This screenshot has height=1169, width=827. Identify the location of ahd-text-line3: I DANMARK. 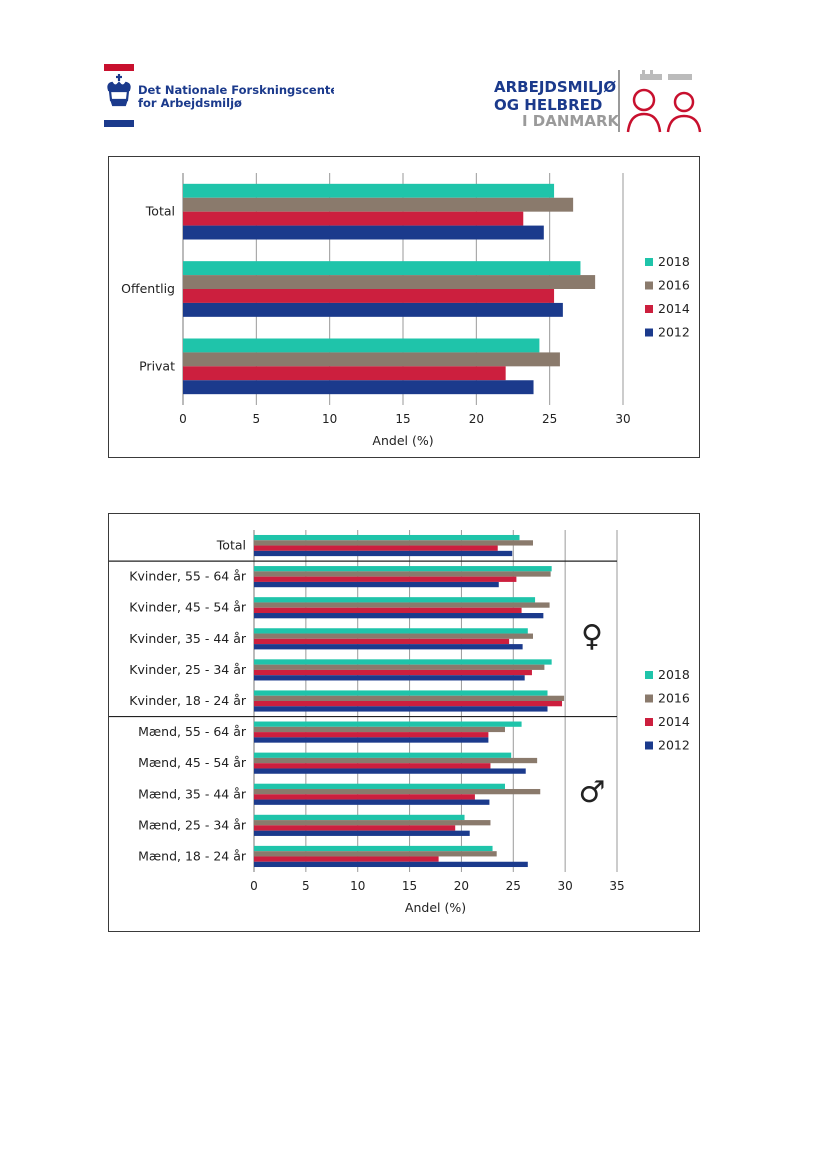
(571, 121).